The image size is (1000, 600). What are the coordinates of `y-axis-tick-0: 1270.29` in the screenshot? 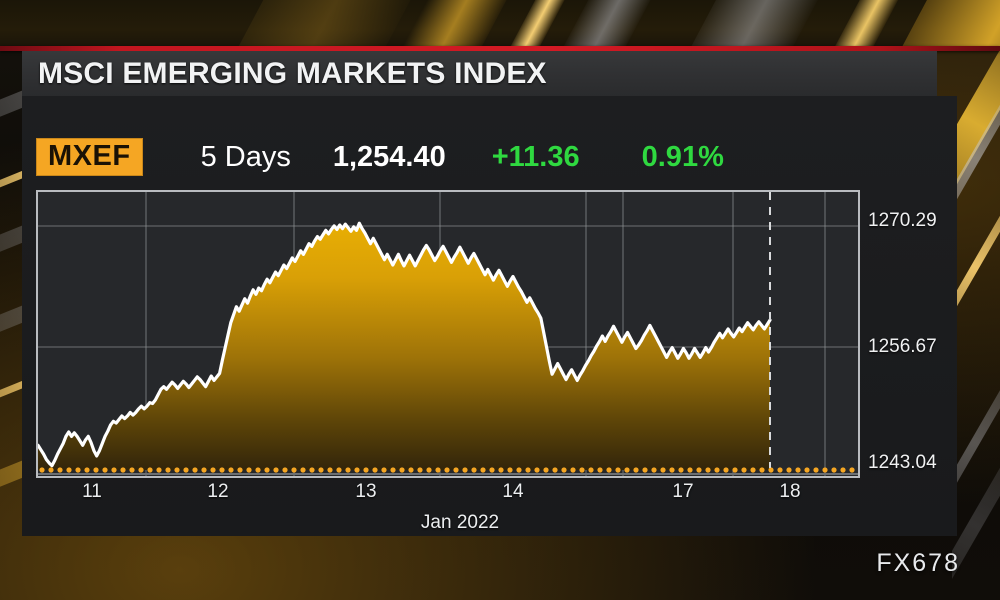 It's located at (902, 220).